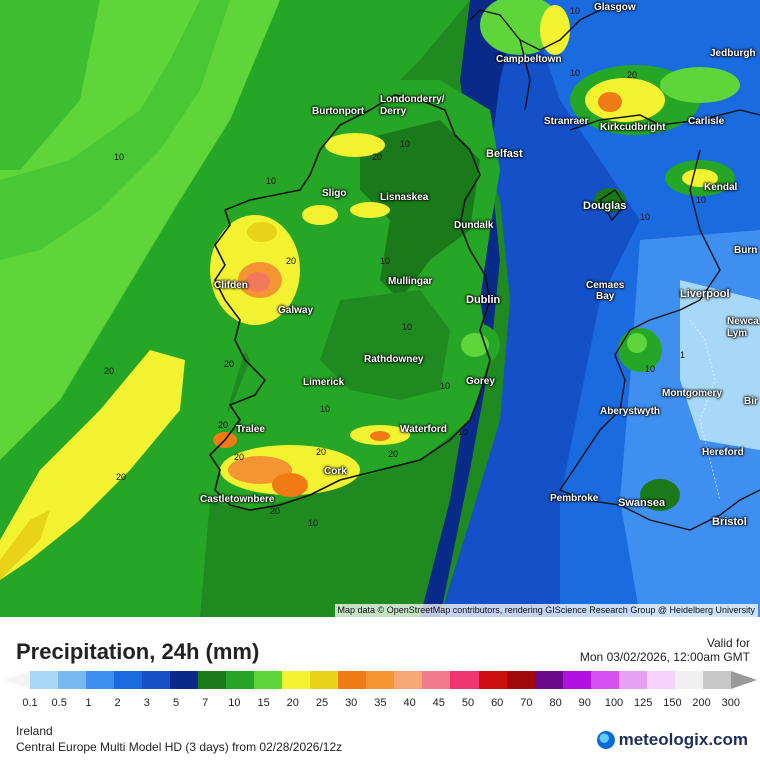  I want to click on city-campbeltown: Campbeltown, so click(529, 59).